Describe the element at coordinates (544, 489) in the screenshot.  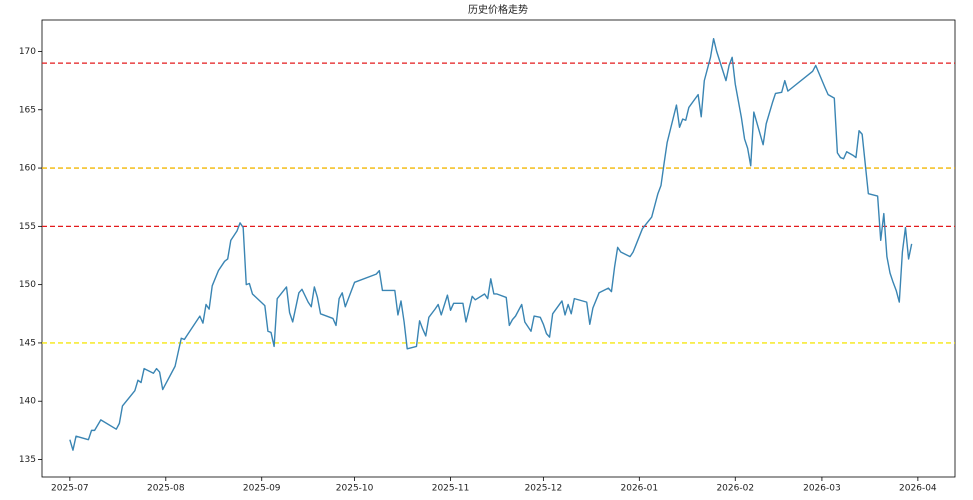
I see `x-tick-label: 2025-12` at that location.